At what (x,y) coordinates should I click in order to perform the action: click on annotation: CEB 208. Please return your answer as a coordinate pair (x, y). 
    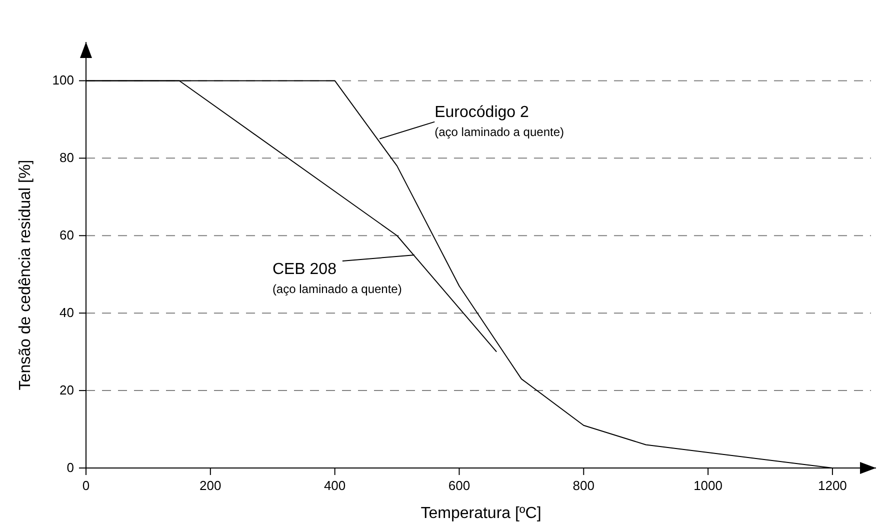
    Looking at the image, I should click on (304, 269).